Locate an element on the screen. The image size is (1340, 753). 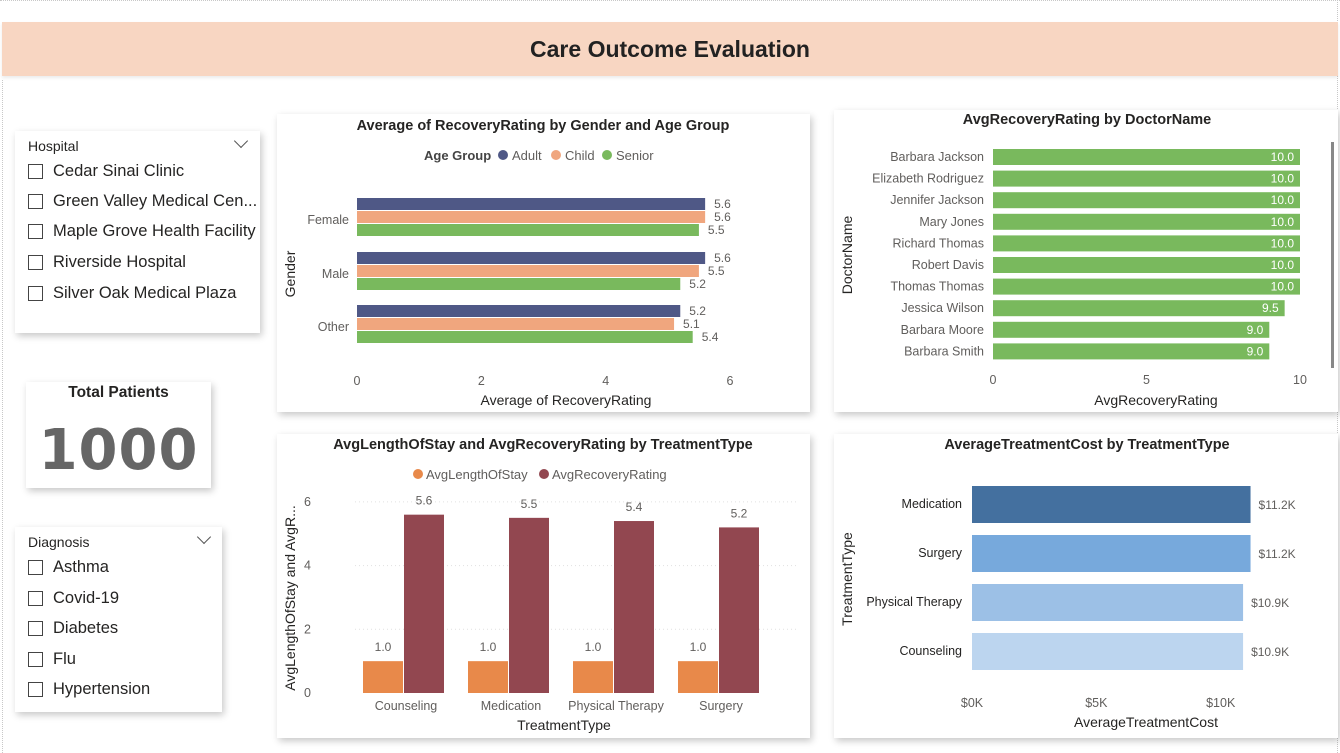
slicer-item-covid-19: Covid-19 is located at coordinates (73, 598).